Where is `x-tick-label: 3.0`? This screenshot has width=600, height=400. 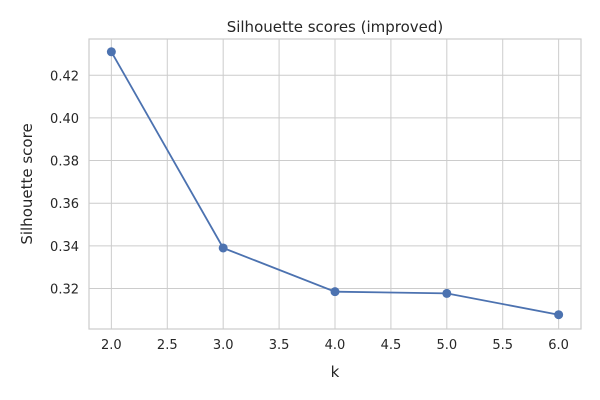 x-tick-label: 3.0 is located at coordinates (223, 345).